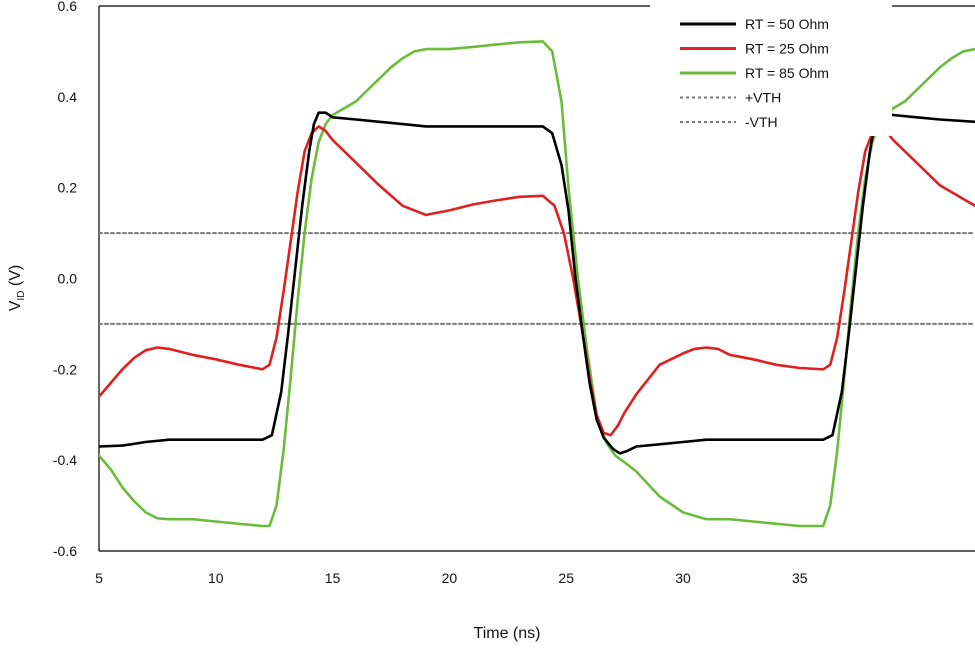 This screenshot has height=652, width=975. I want to click on y-tick-label: 0.4, so click(68, 97).